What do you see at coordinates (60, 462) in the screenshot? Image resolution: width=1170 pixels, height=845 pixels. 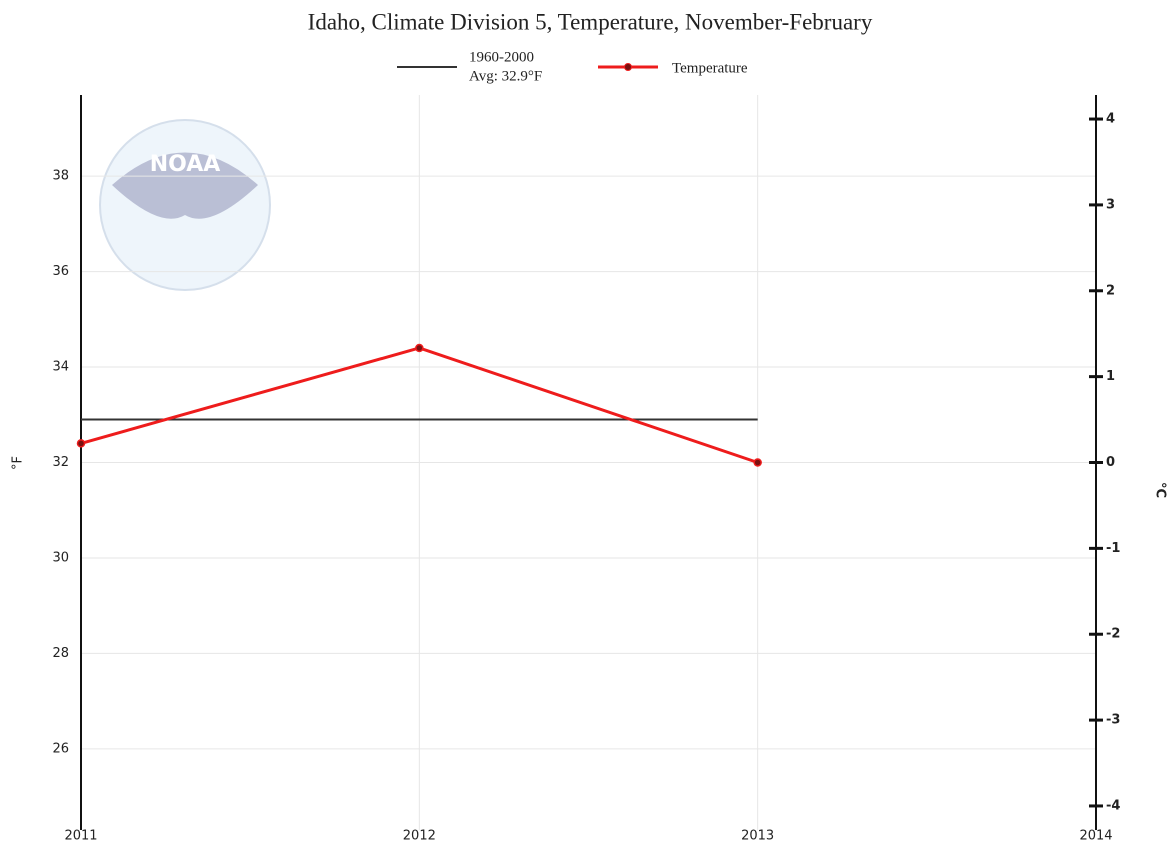 I see `y-tick-label: 32` at bounding box center [60, 462].